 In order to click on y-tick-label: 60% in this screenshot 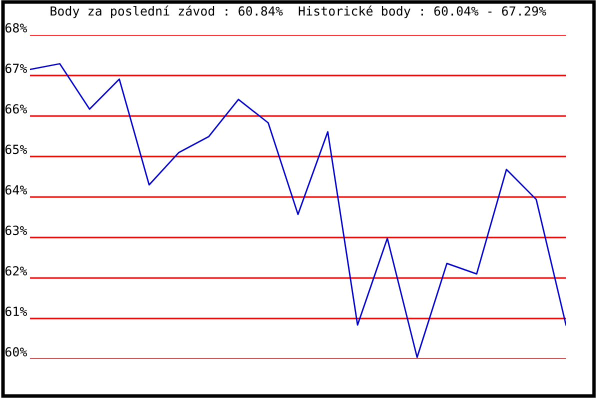, I will do `click(16, 352)`.